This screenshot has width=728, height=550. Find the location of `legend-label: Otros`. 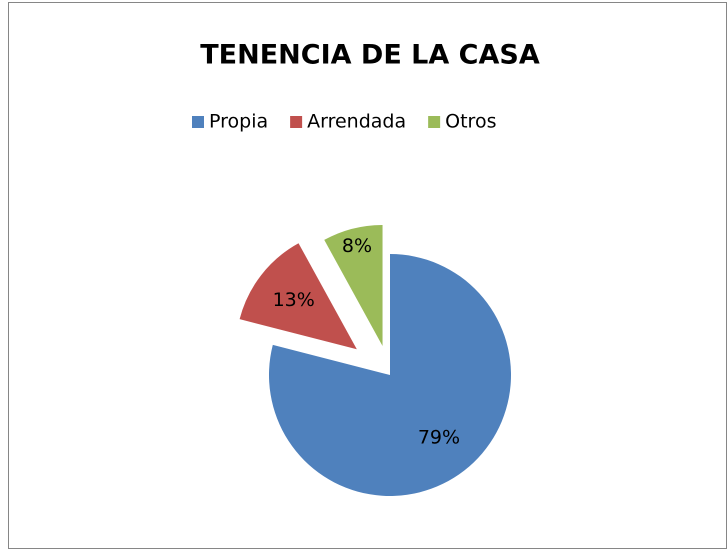

legend-label: Otros is located at coordinates (470, 122).